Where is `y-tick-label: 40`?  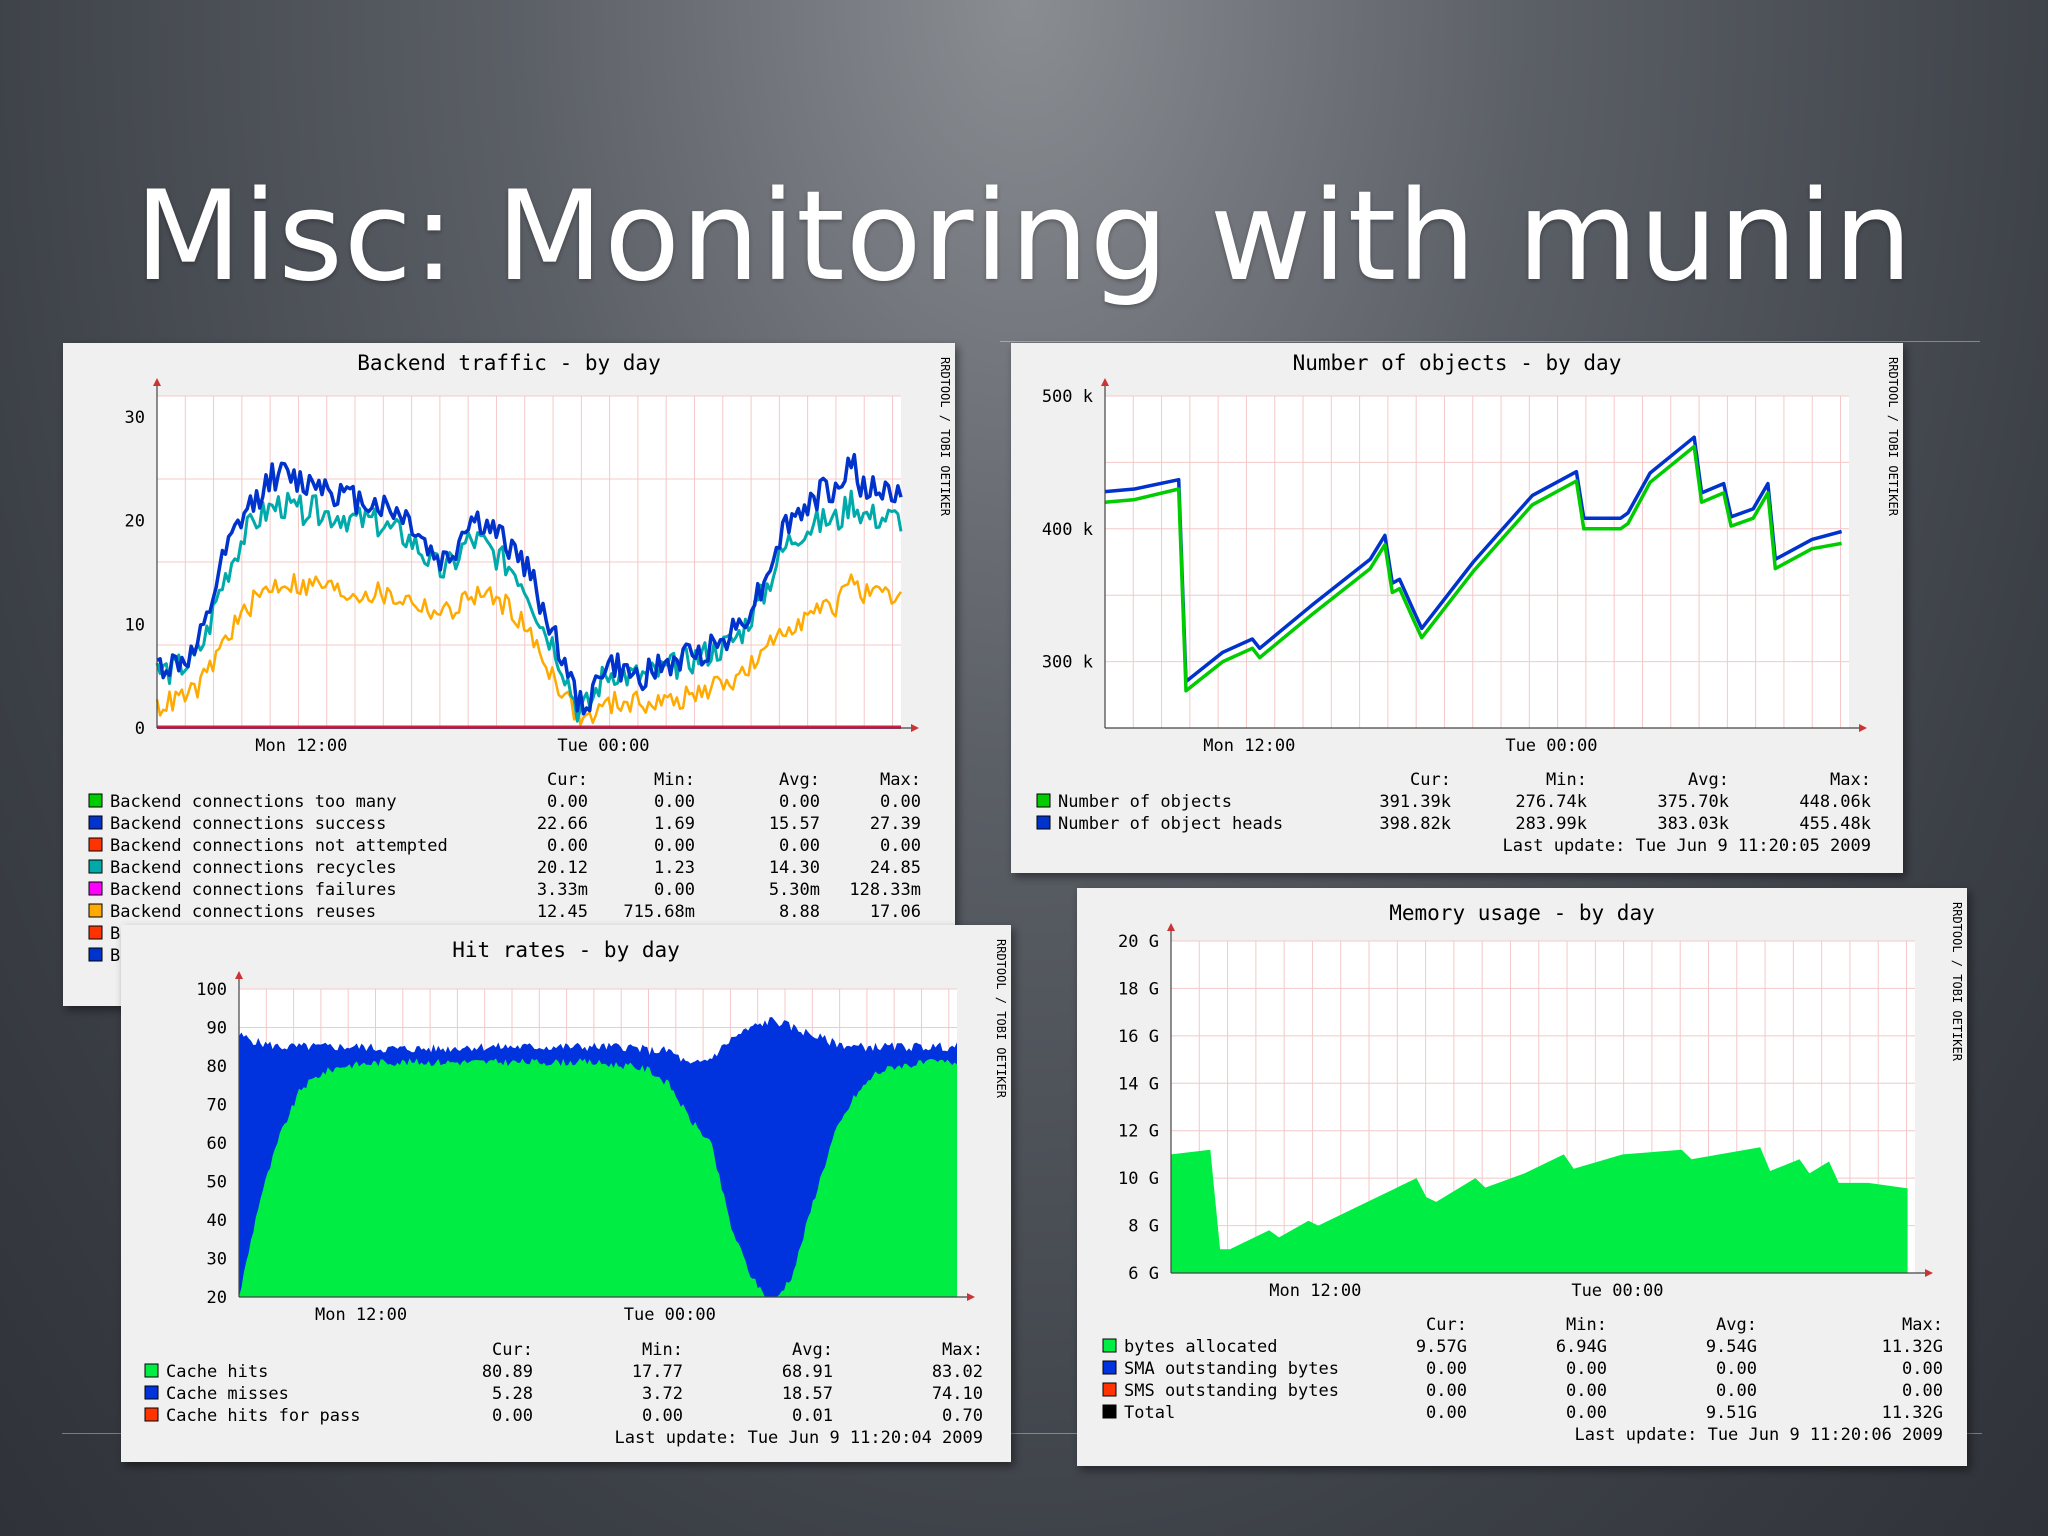
y-tick-label: 40 is located at coordinates (217, 1221).